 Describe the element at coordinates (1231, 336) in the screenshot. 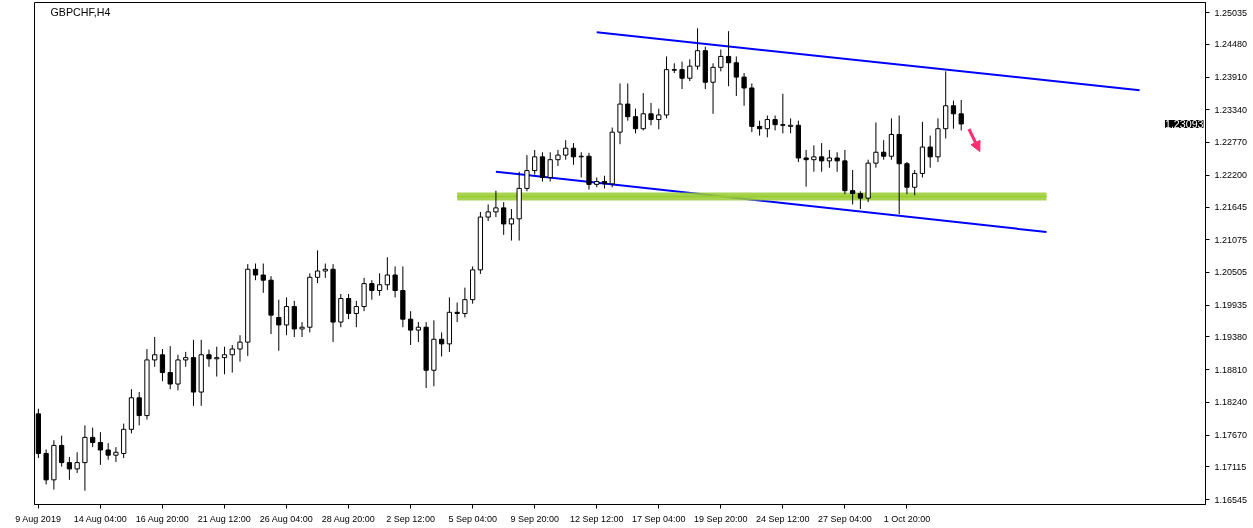

I see `y-tick-label: 1.19380` at that location.